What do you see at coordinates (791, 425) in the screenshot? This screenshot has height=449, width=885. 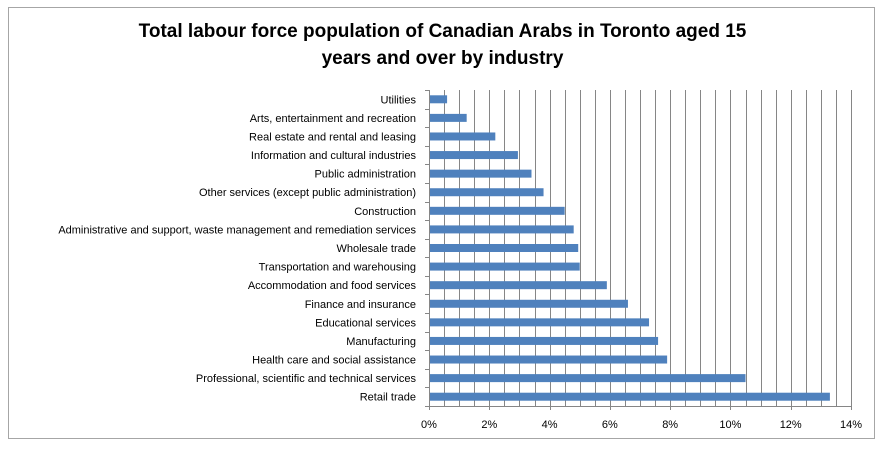 I see `x-tick-label: 12%` at bounding box center [791, 425].